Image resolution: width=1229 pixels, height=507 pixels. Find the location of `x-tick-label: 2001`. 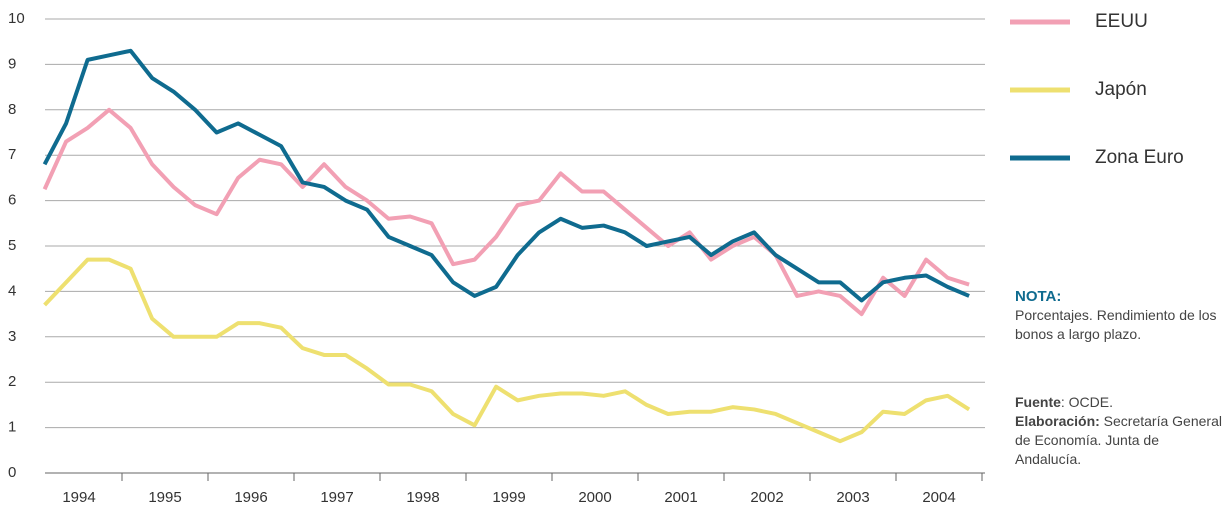

x-tick-label: 2001 is located at coordinates (680, 497).